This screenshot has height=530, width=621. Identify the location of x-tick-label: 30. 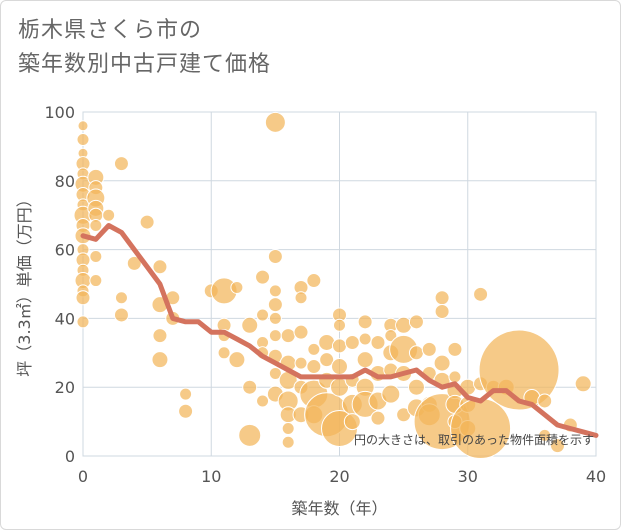
(468, 476).